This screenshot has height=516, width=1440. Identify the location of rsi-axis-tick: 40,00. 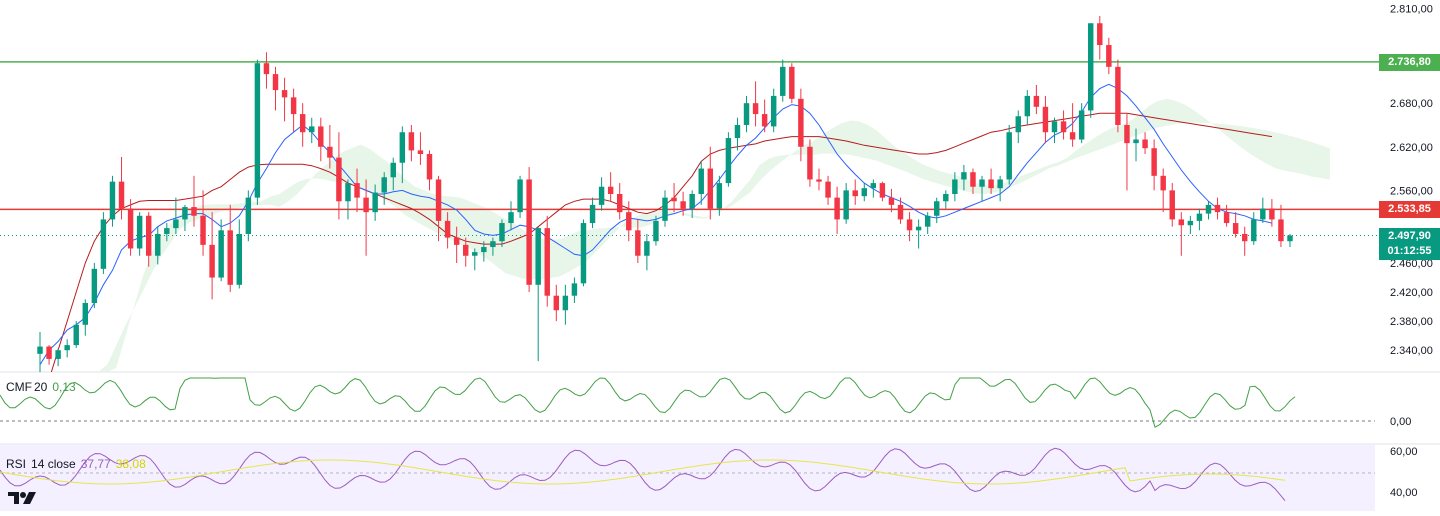
(1404, 493).